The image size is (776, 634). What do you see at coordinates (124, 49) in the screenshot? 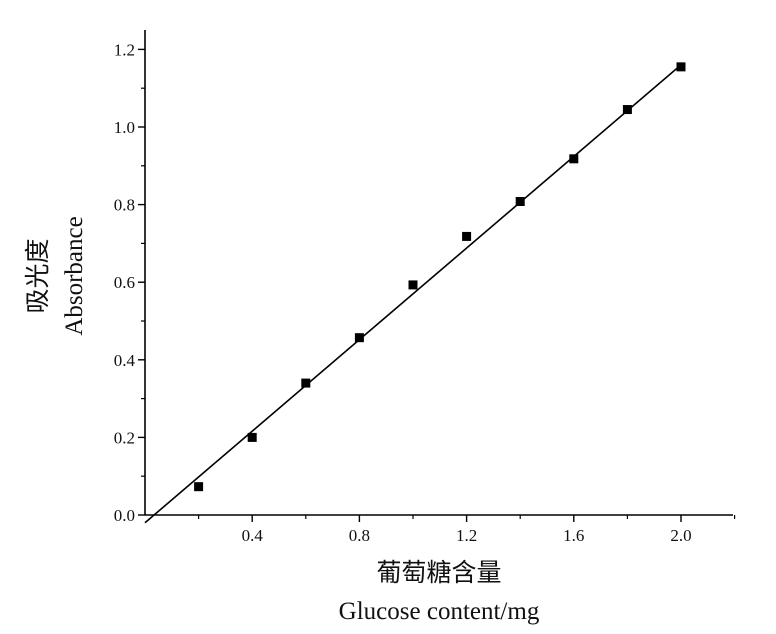
I see `y-tick-label: 1.2` at bounding box center [124, 49].